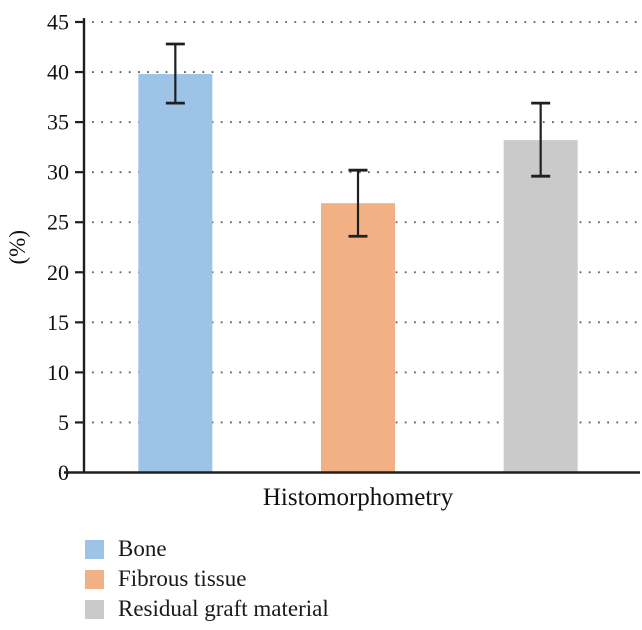 This screenshot has height=630, width=642. What do you see at coordinates (540, 306) in the screenshot?
I see `bar-residual-graft-material` at bounding box center [540, 306].